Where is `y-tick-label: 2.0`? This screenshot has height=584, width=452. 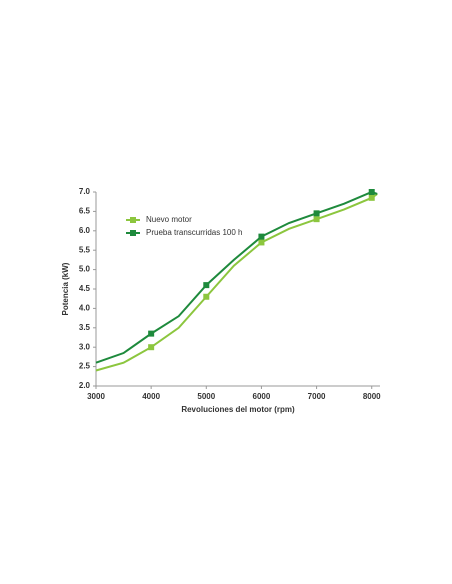
y-tick-label: 2.0 is located at coordinates (85, 385).